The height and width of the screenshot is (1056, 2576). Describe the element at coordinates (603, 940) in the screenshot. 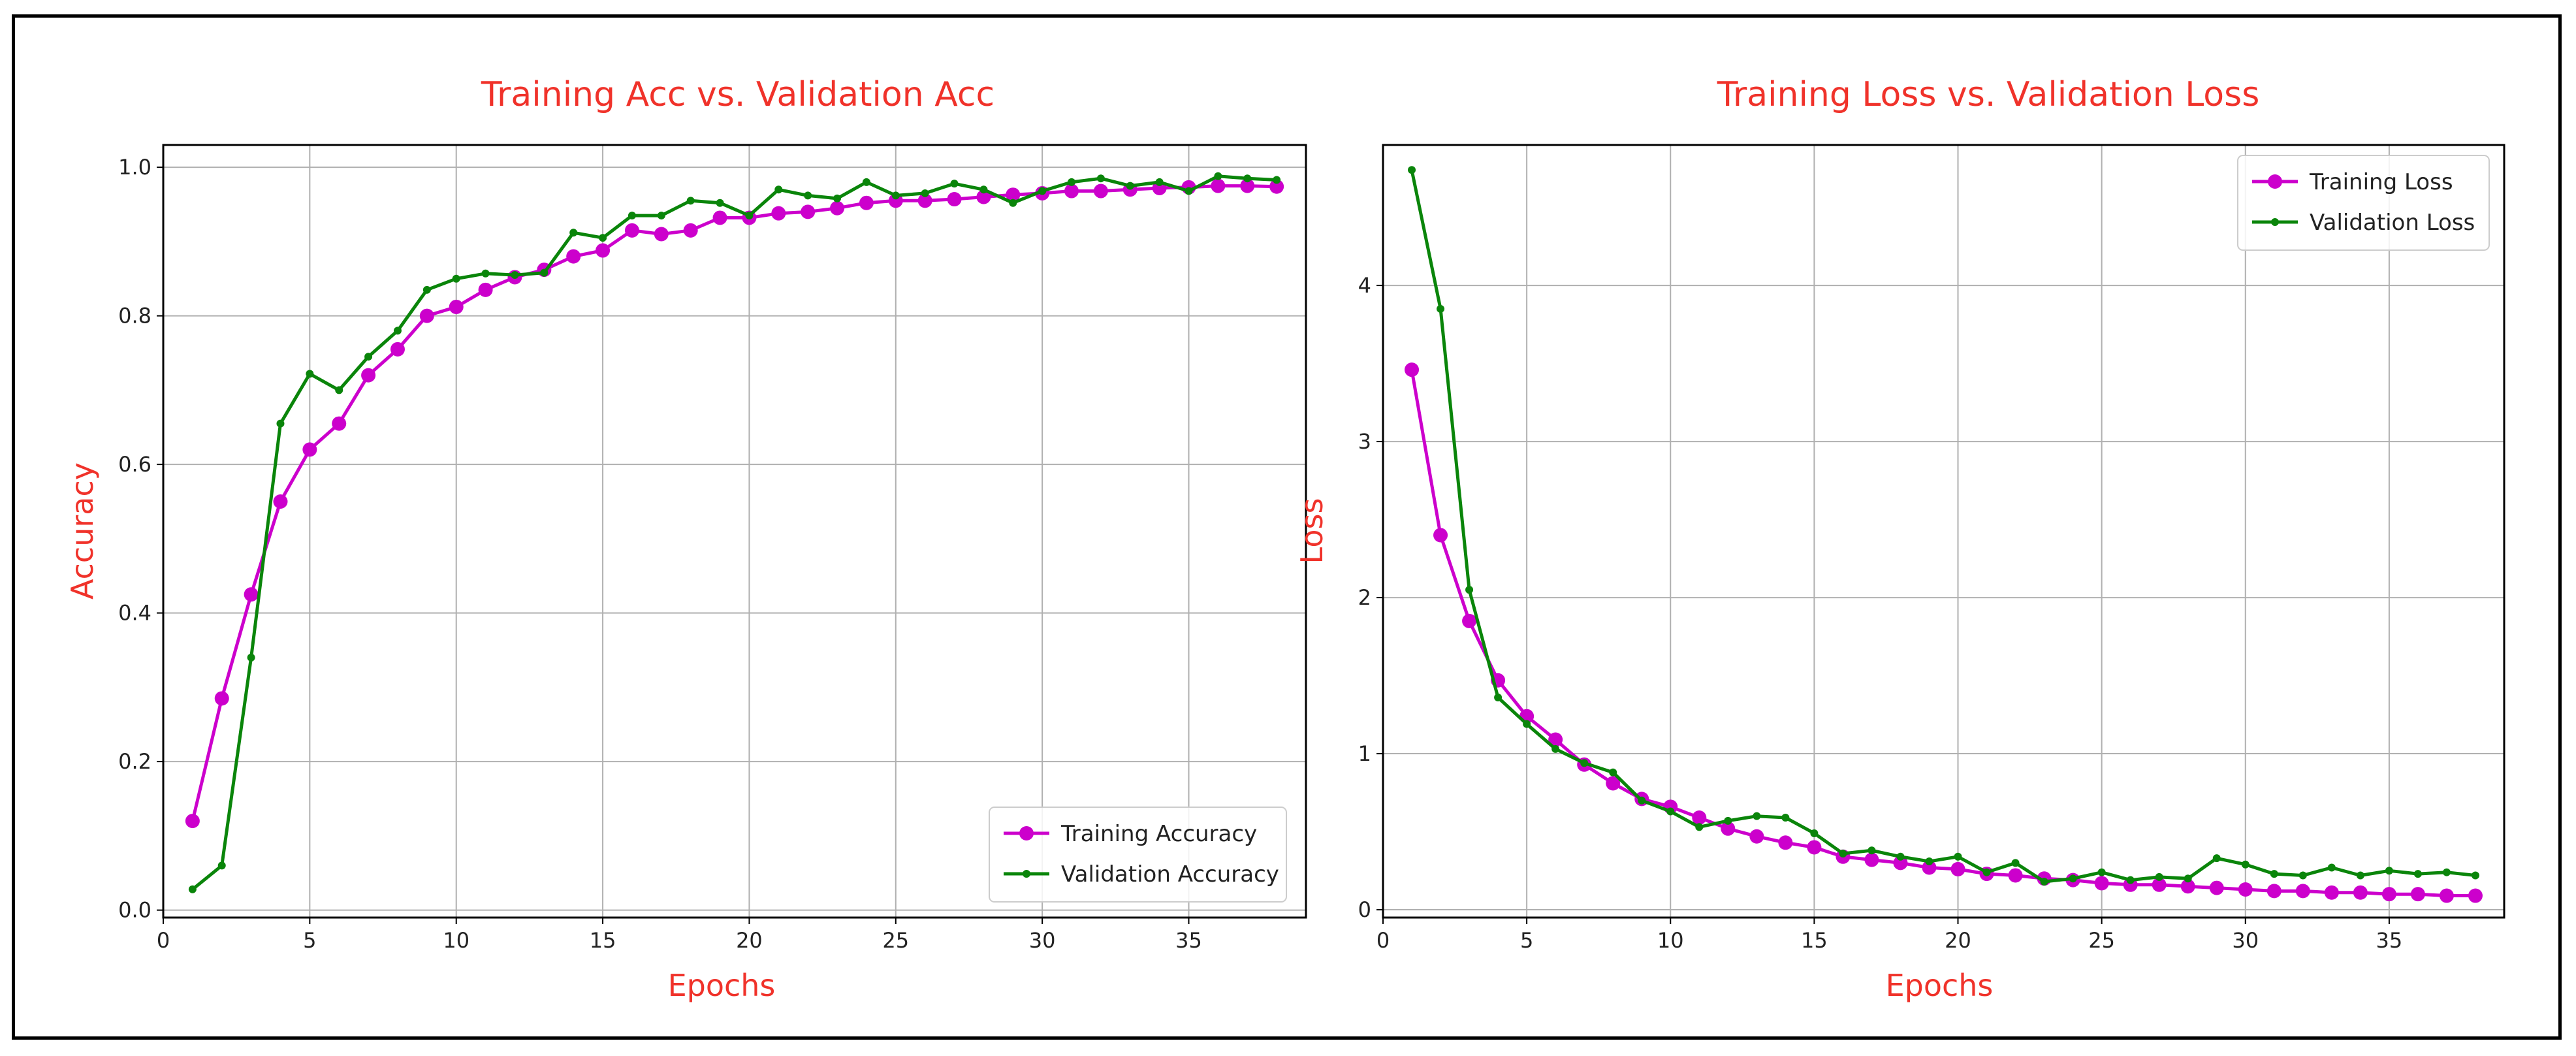

I see `accuracy-x-tick-label: 15` at that location.